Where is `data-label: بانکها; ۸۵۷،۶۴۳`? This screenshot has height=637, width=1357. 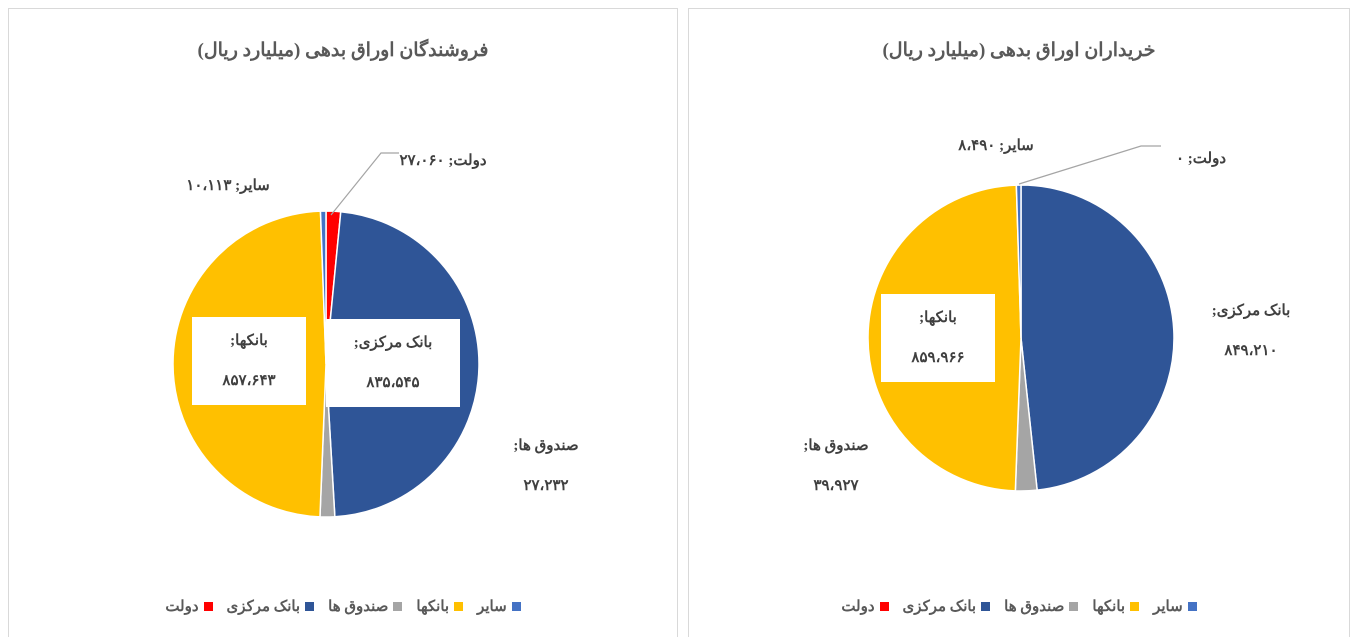 data-label: بانکها; ۸۵۷،۶۴۳ is located at coordinates (249, 361).